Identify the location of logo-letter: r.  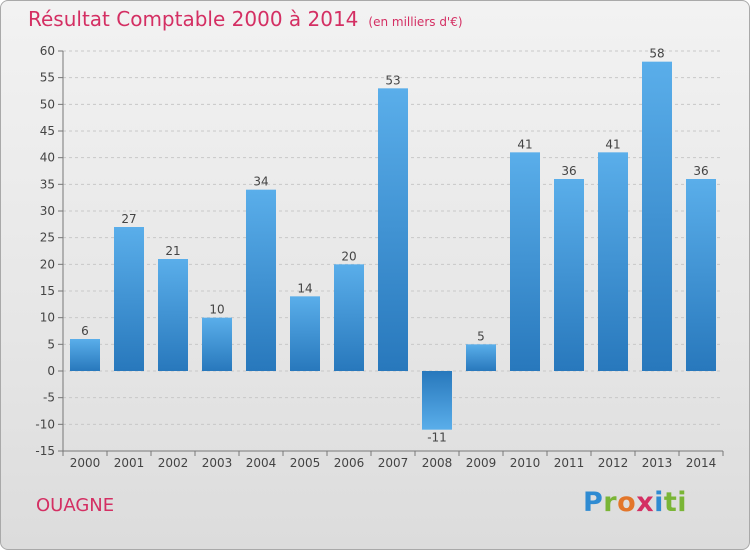
(610, 502).